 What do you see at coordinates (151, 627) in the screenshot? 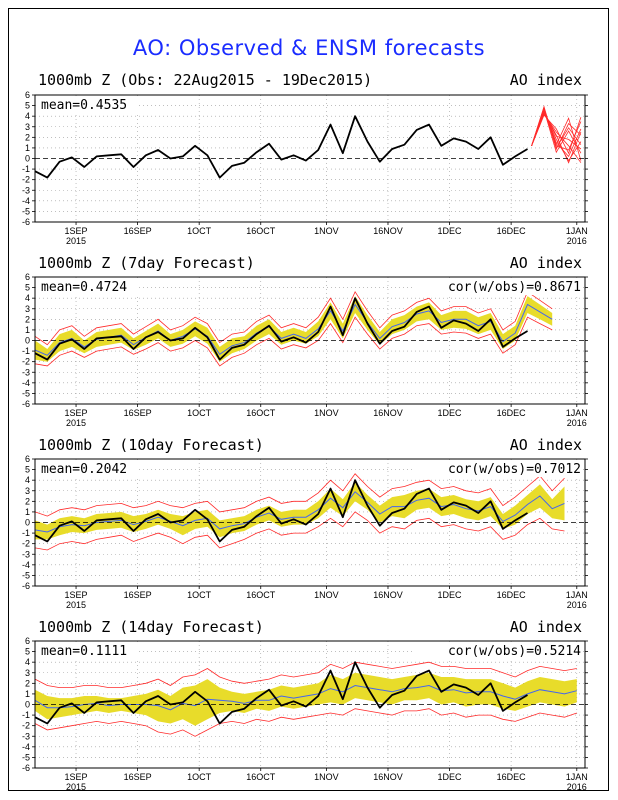
I see `panel-title: 1000mb Z (14day Forecast)` at bounding box center [151, 627].